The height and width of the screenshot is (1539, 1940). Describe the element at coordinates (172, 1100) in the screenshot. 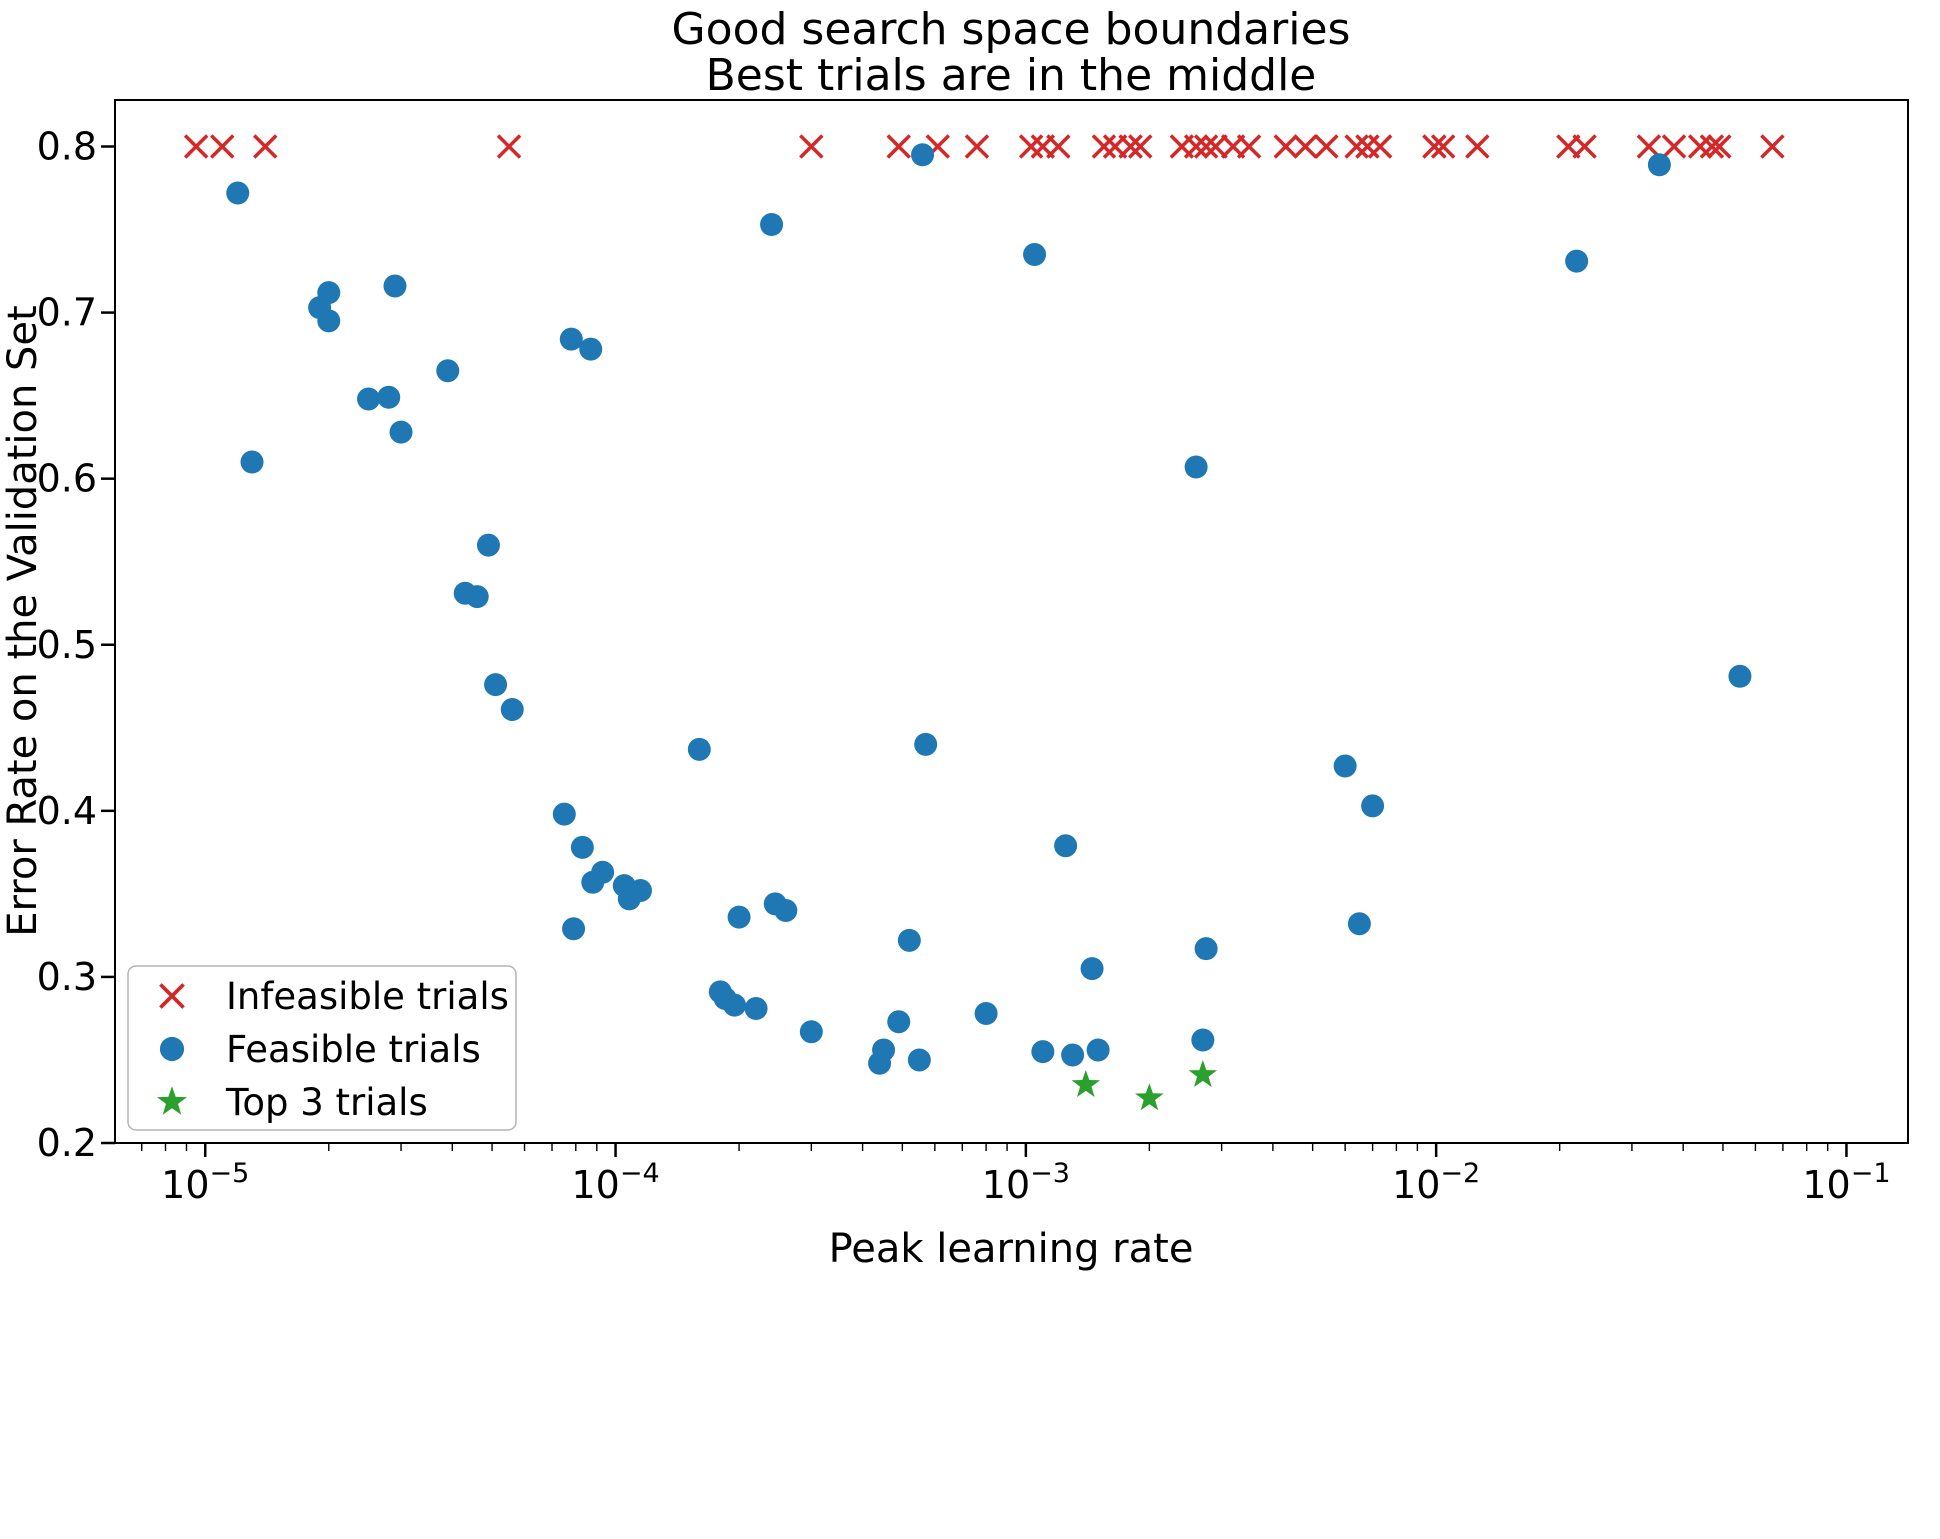

I see `legend-star-marker` at that location.